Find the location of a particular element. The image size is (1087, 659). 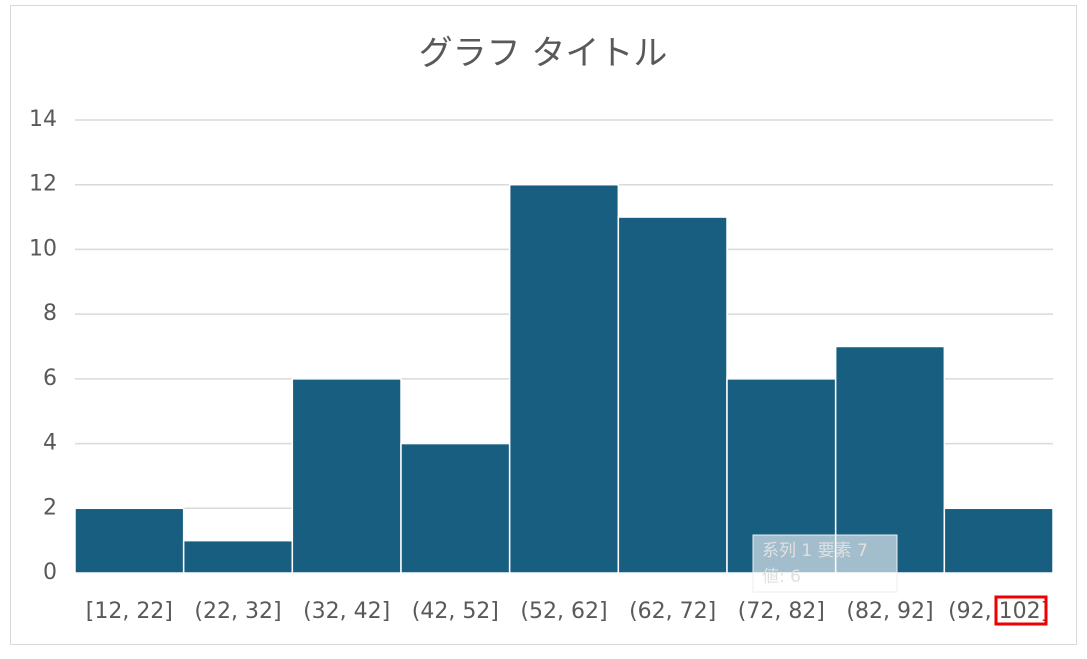

y-tick-label: 12 is located at coordinates (43, 184).